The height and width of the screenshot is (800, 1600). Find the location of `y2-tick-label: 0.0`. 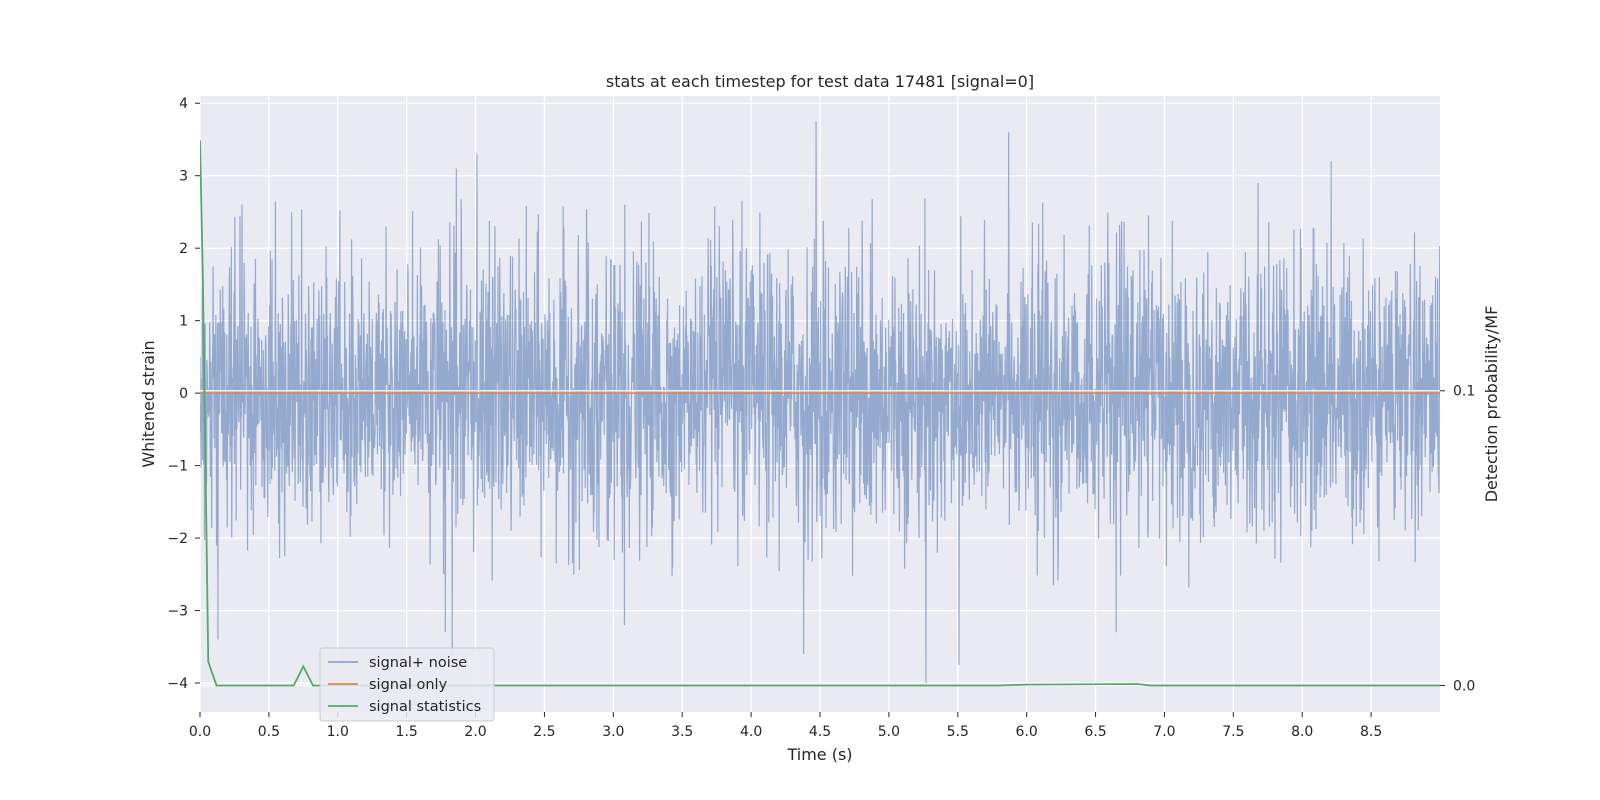

y2-tick-label: 0.0 is located at coordinates (1464, 686).